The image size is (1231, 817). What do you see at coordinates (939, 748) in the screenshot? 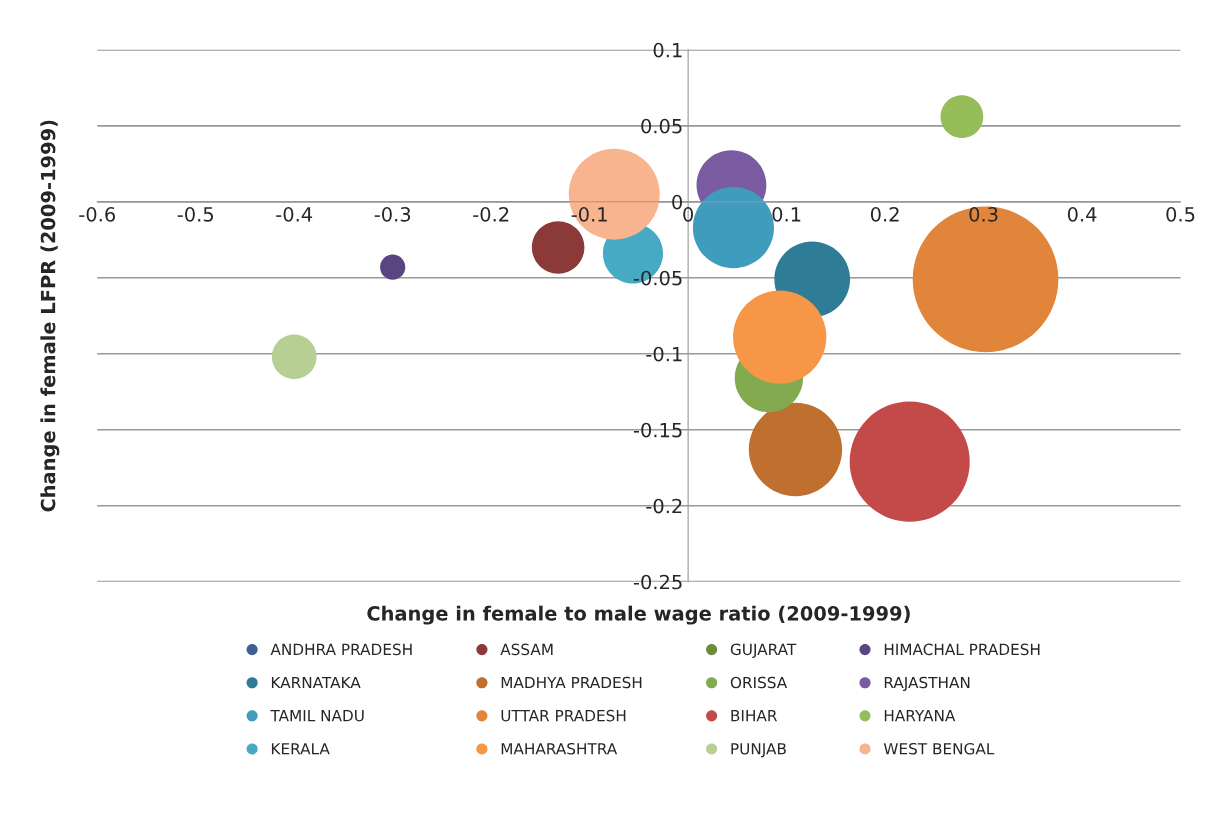
I see `legend-label: WEST BENGAL` at bounding box center [939, 748].